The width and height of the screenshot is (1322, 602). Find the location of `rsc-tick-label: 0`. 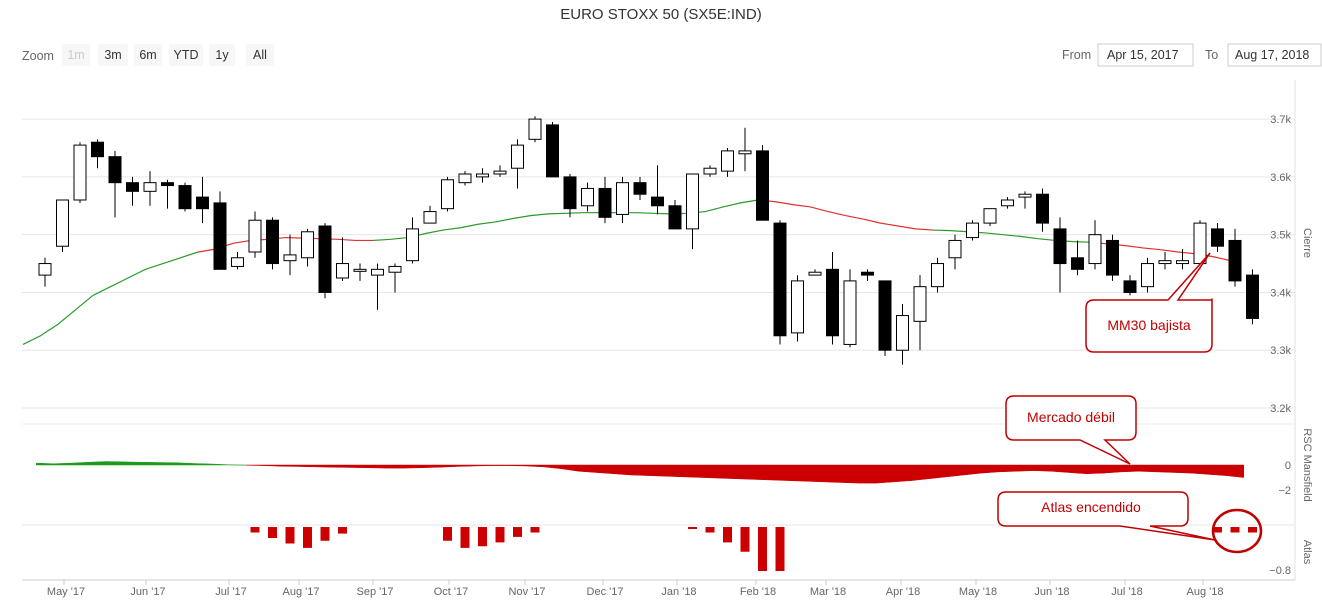

rsc-tick-label: 0 is located at coordinates (1288, 466).